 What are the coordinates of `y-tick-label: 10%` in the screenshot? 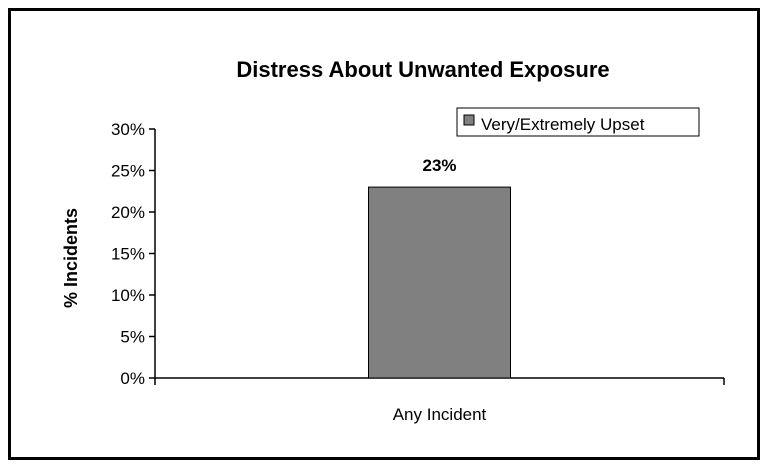 It's located at (128, 295).